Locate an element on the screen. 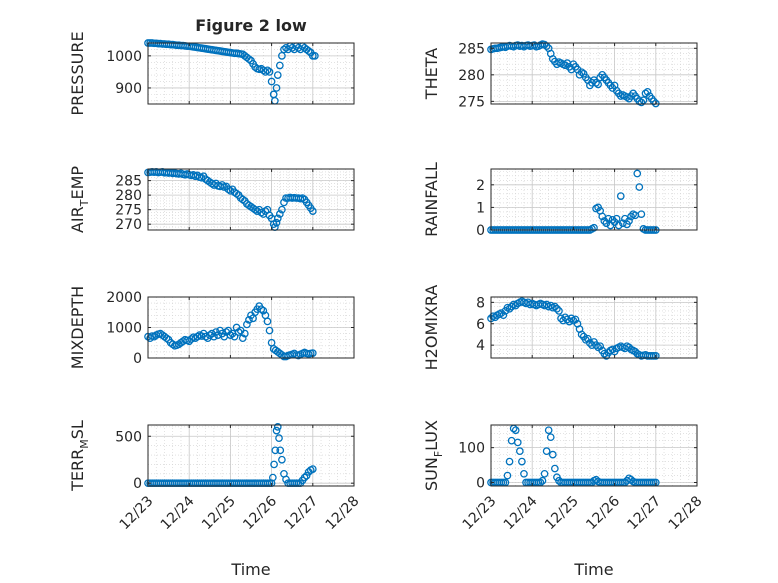 This screenshot has width=778, height=583. y-axis-label: AIRTEMP is located at coordinates (79, 199).